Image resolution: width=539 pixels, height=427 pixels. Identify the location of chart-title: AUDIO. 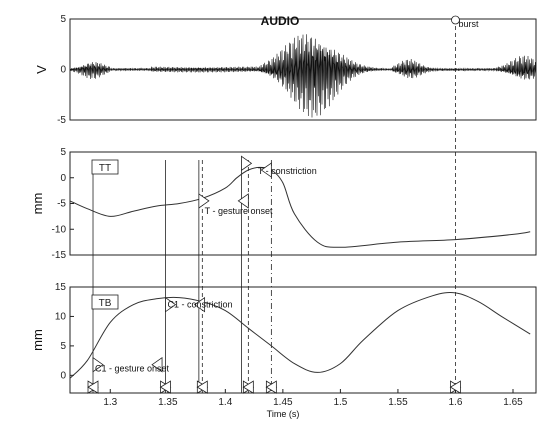
(280, 21).